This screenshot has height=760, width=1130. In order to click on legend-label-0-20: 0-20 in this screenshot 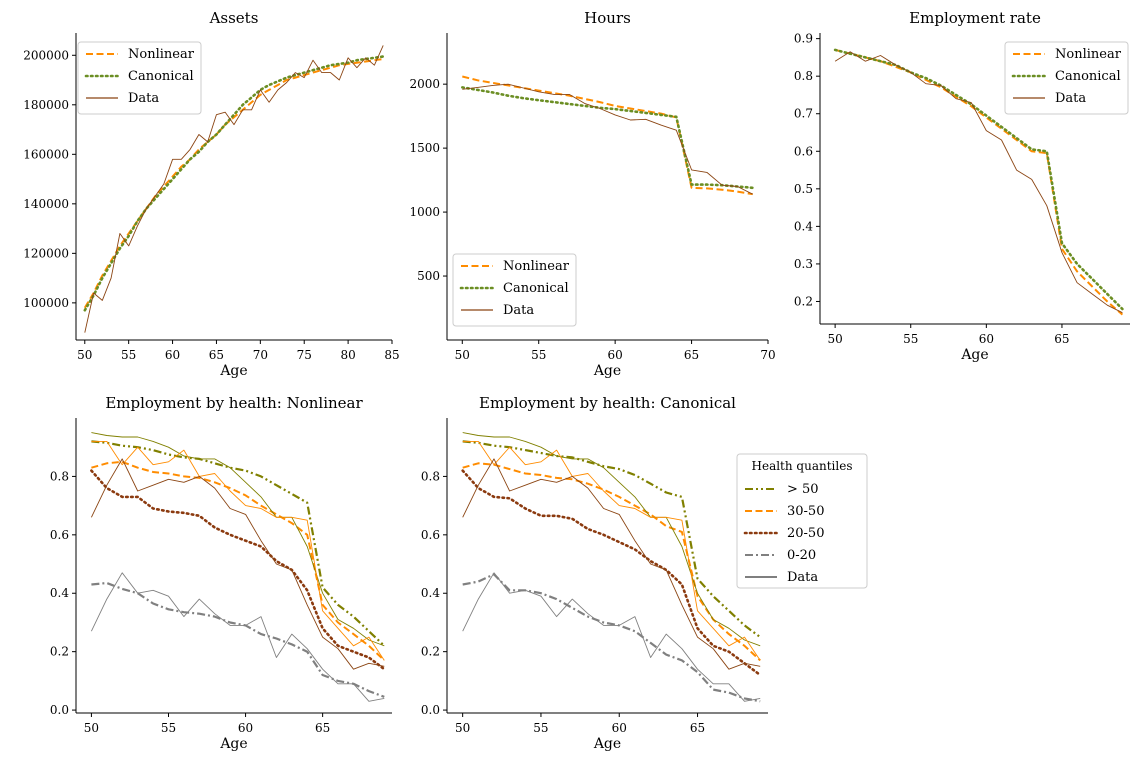, I will do `click(801, 555)`.